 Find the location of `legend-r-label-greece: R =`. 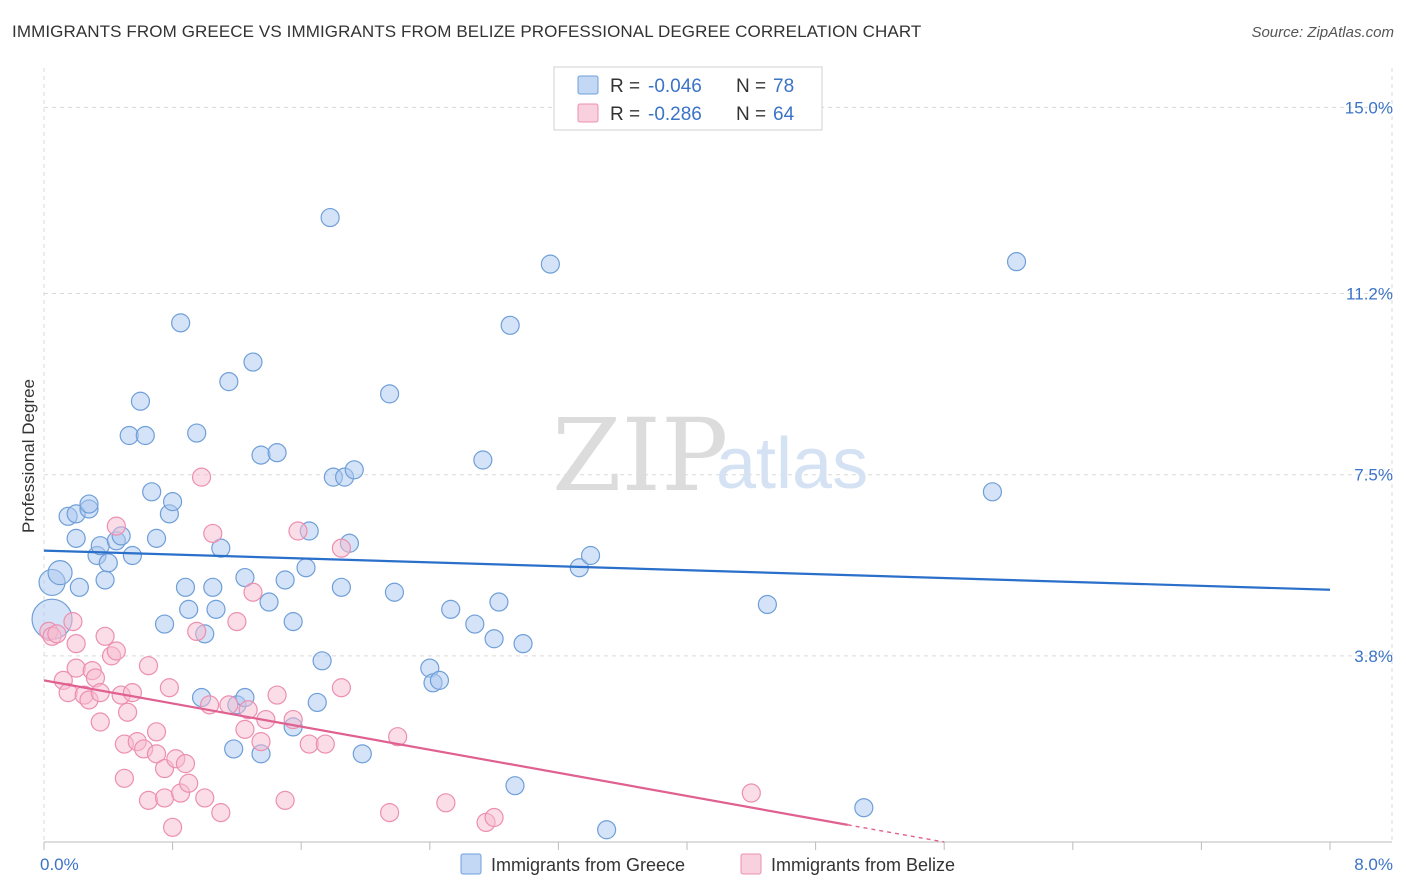

legend-r-label-greece: R = is located at coordinates (625, 86).